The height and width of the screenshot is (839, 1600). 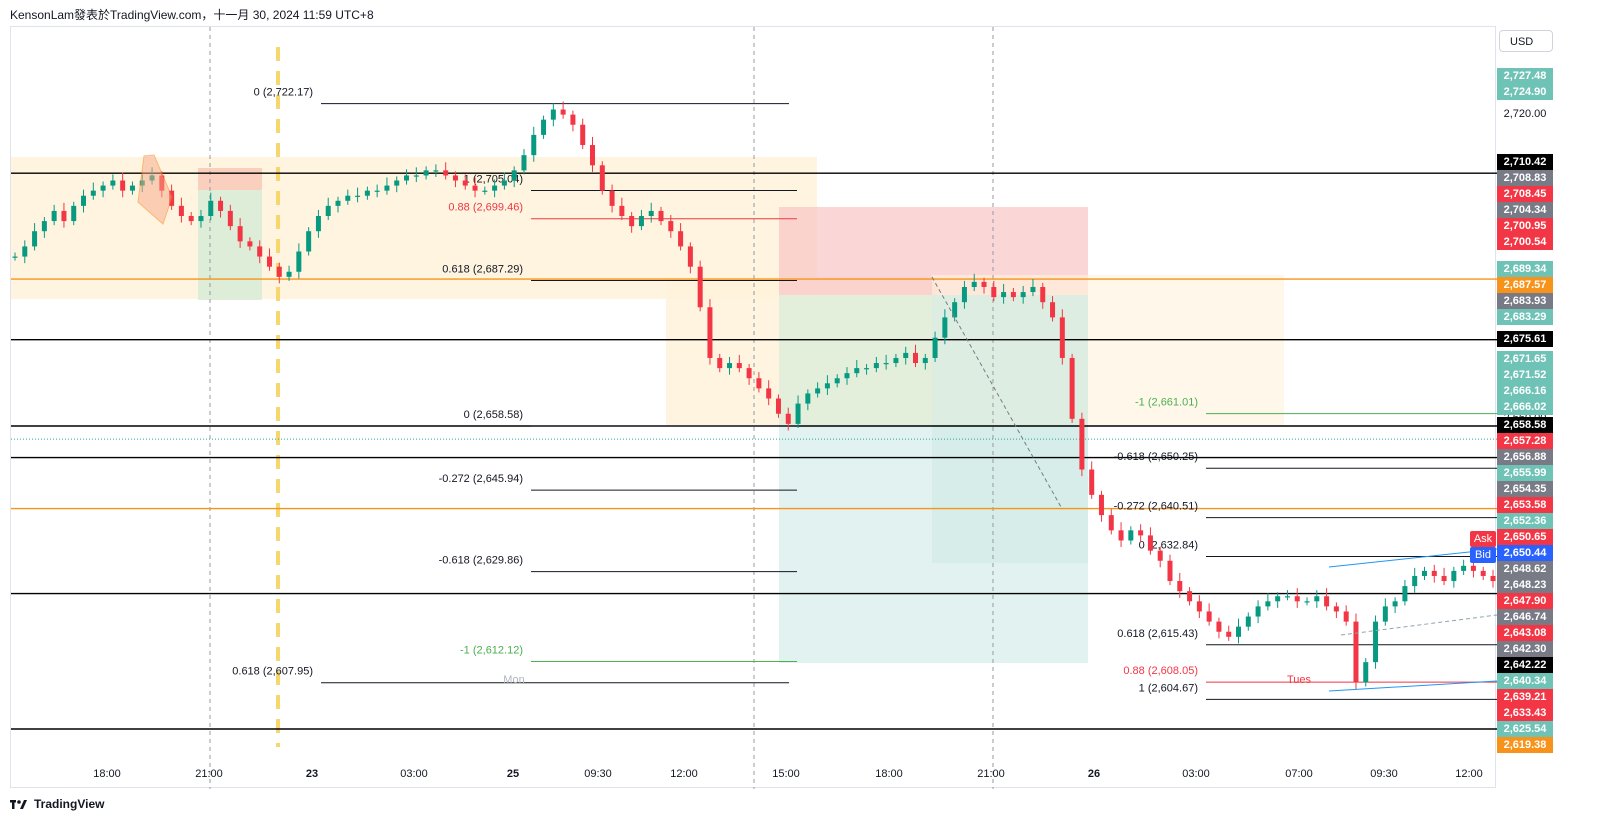 What do you see at coordinates (1525, 374) in the screenshot?
I see `price-label: 2,671.52` at bounding box center [1525, 374].